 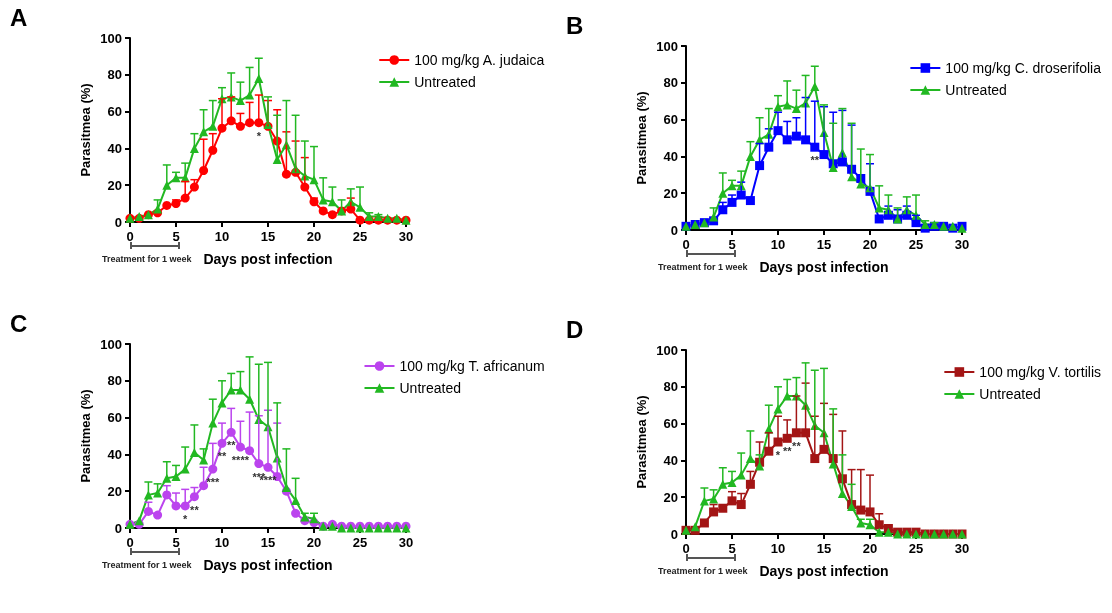 What do you see at coordinates (479, 60) in the screenshot?
I see `legend-label: 100 mg/kg A. judaica` at bounding box center [479, 60].